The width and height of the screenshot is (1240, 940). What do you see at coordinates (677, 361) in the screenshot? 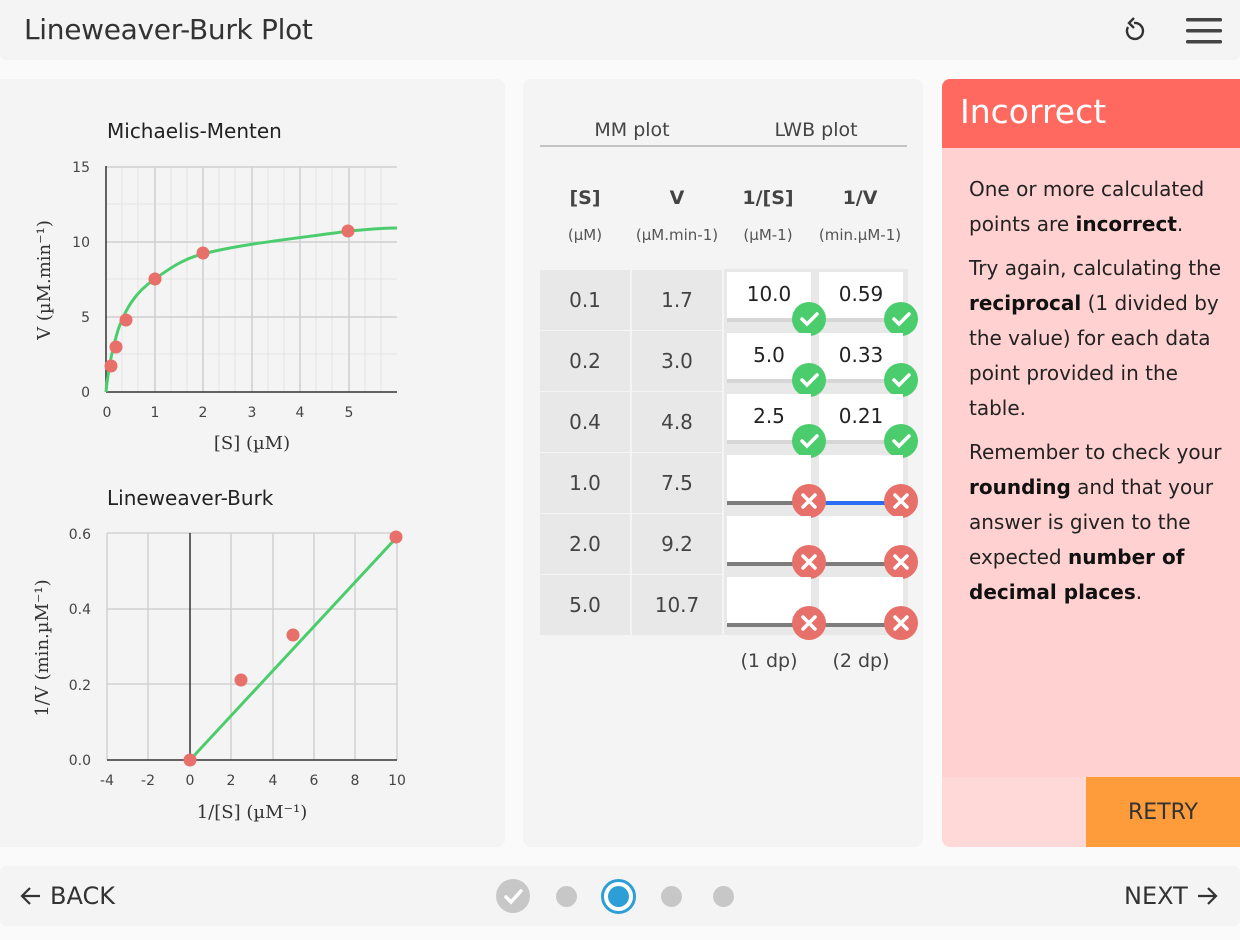
I see `cell-v: 3.0` at bounding box center [677, 361].